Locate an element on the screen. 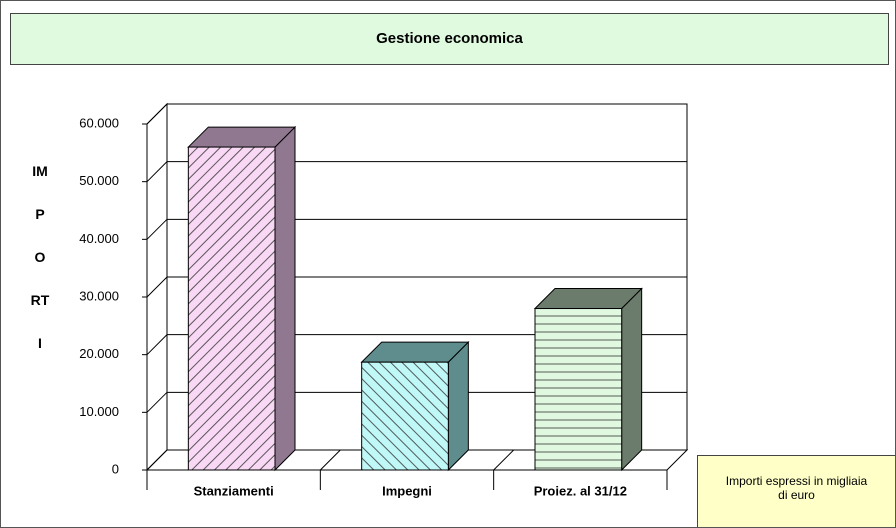  y-tick-label: 10.000 is located at coordinates (99, 411).